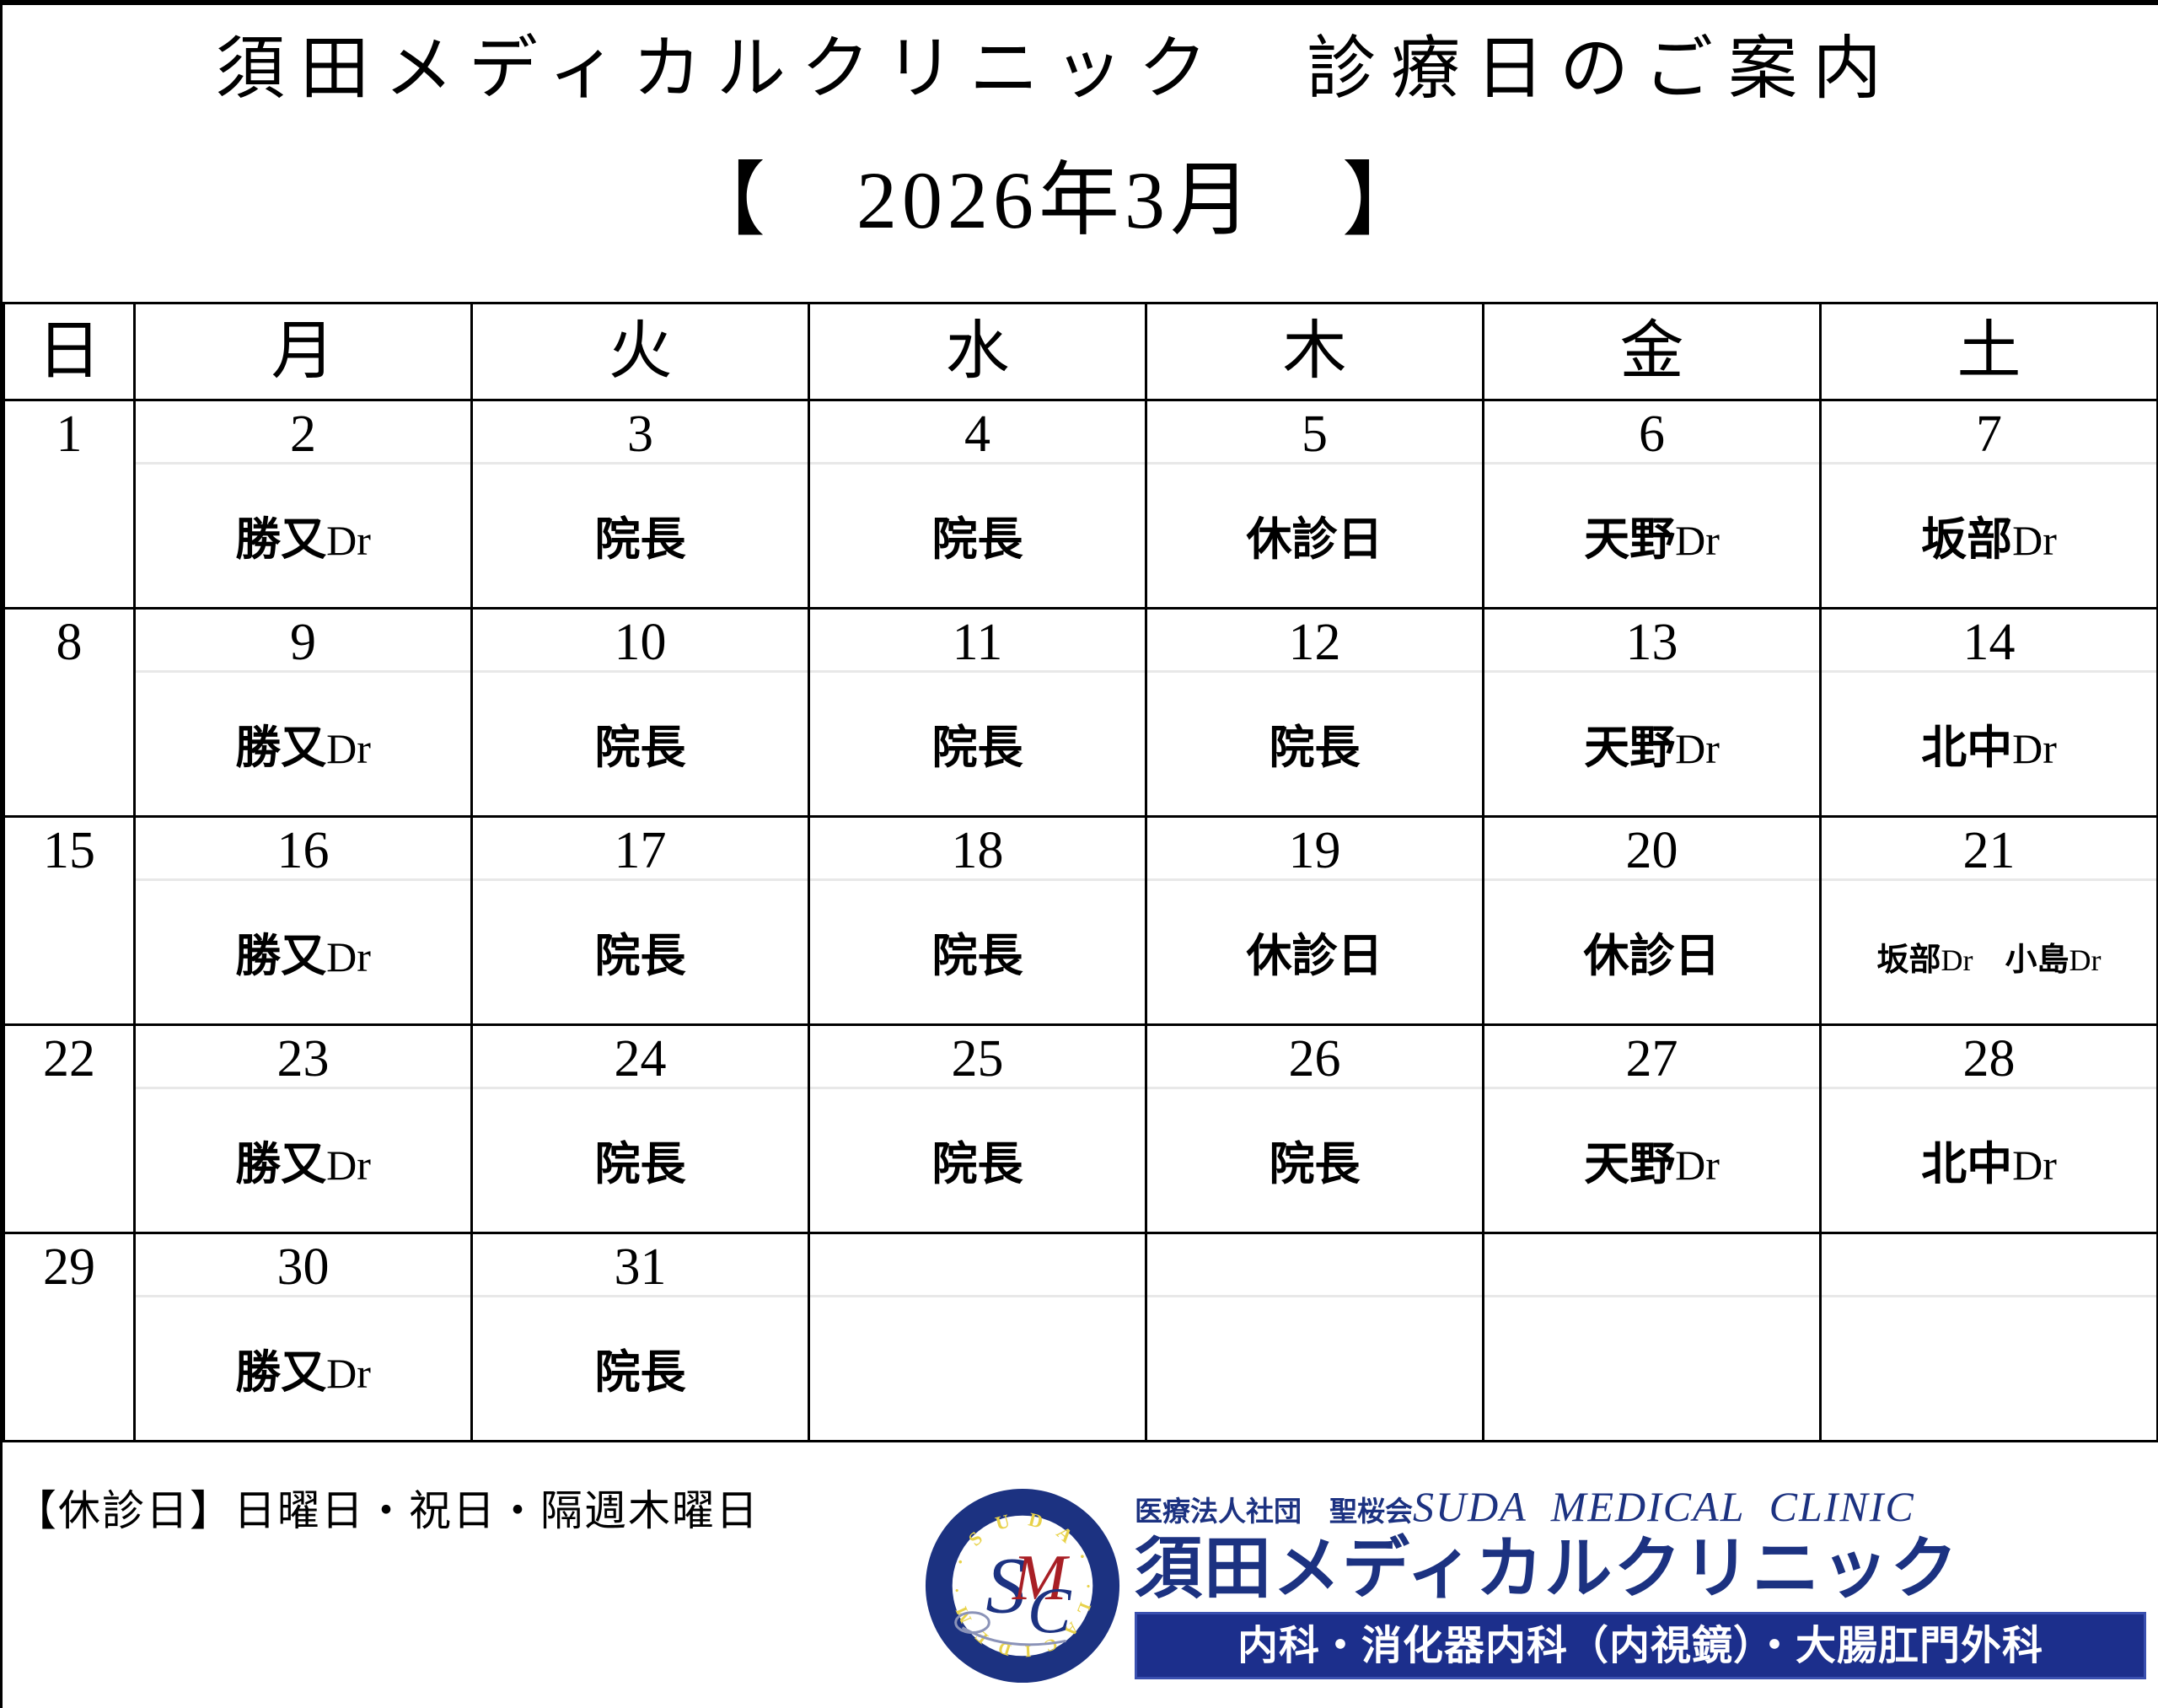 The width and height of the screenshot is (2158, 1708). What do you see at coordinates (1314, 505) in the screenshot?
I see `calendar-cell-5: 5 休診日` at bounding box center [1314, 505].